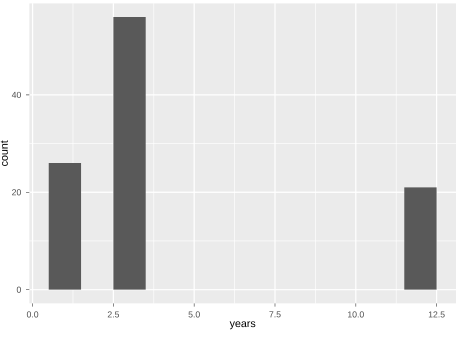  I want to click on x-tick-label: 2.5, so click(114, 314).